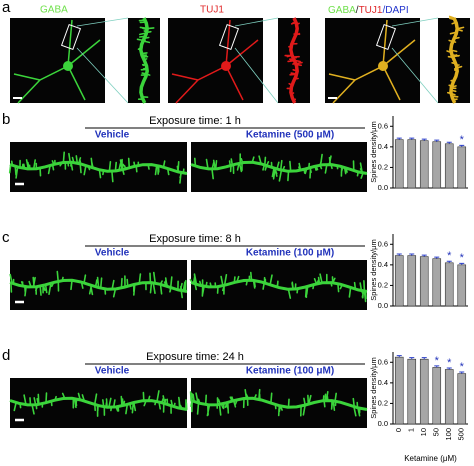 The image size is (474, 466). I want to click on x-tick-label: 500, so click(461, 434).